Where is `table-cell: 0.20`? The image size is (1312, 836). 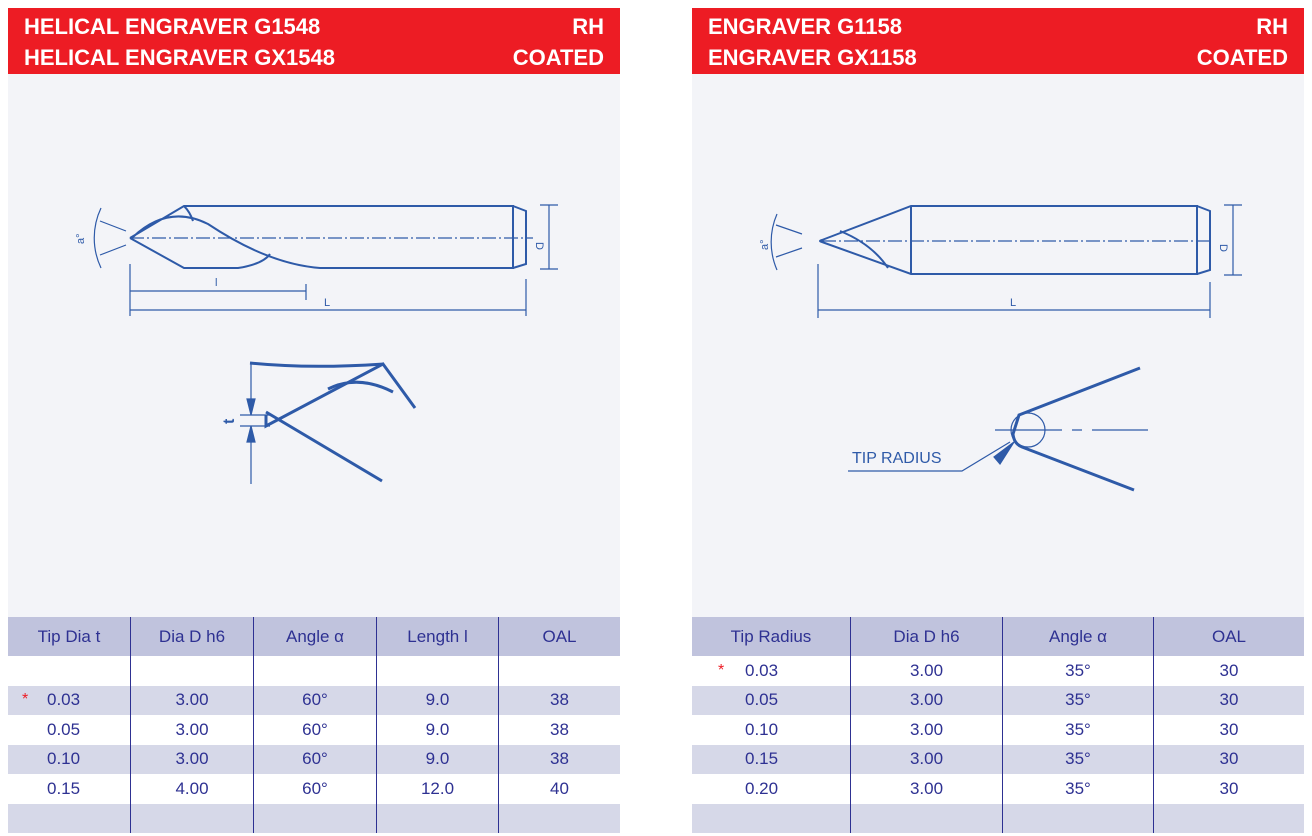 table-cell: 0.20 is located at coordinates (771, 789).